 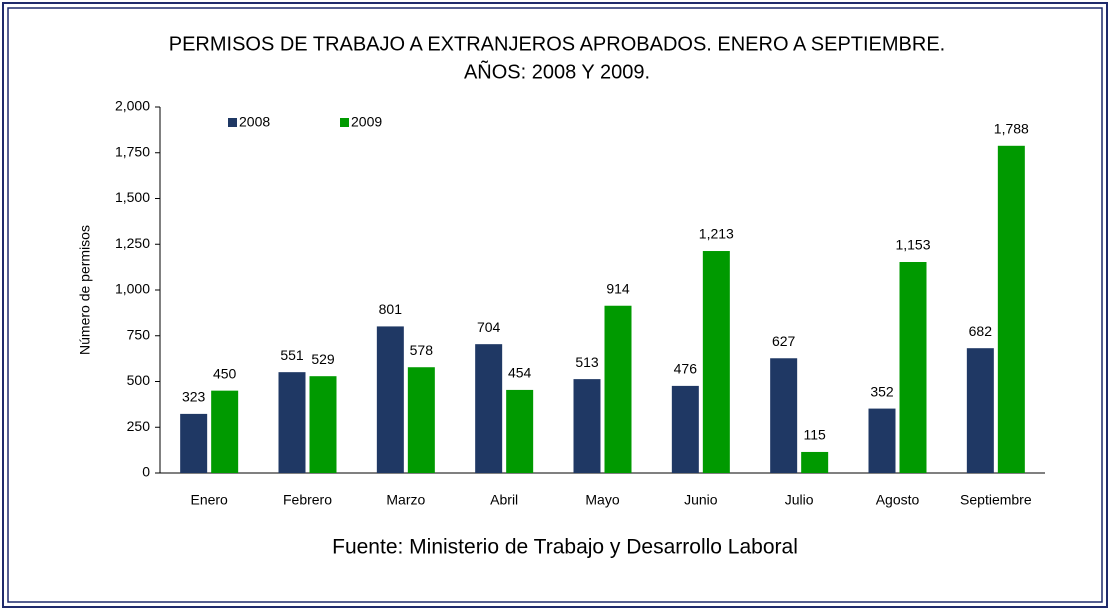 What do you see at coordinates (132, 106) in the screenshot?
I see `y-tick-label: 2,000` at bounding box center [132, 106].